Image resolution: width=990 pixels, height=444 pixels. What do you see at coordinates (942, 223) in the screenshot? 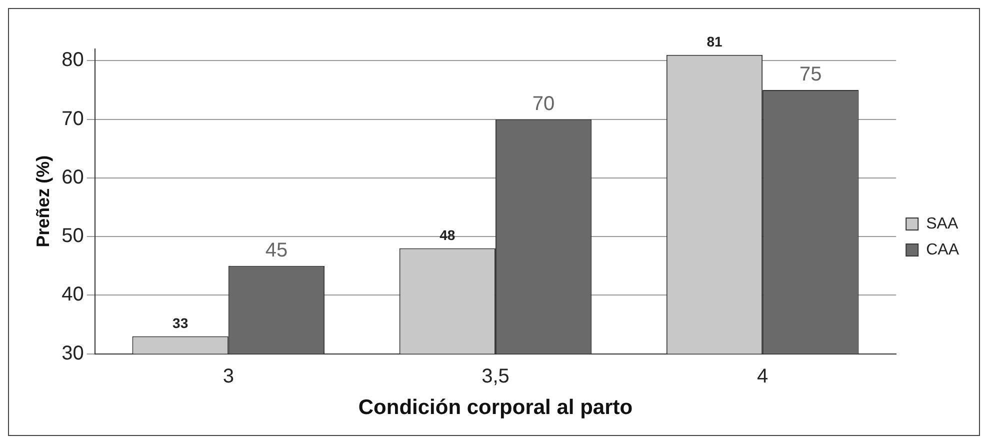
I see `legend-label: SAA` at bounding box center [942, 223].